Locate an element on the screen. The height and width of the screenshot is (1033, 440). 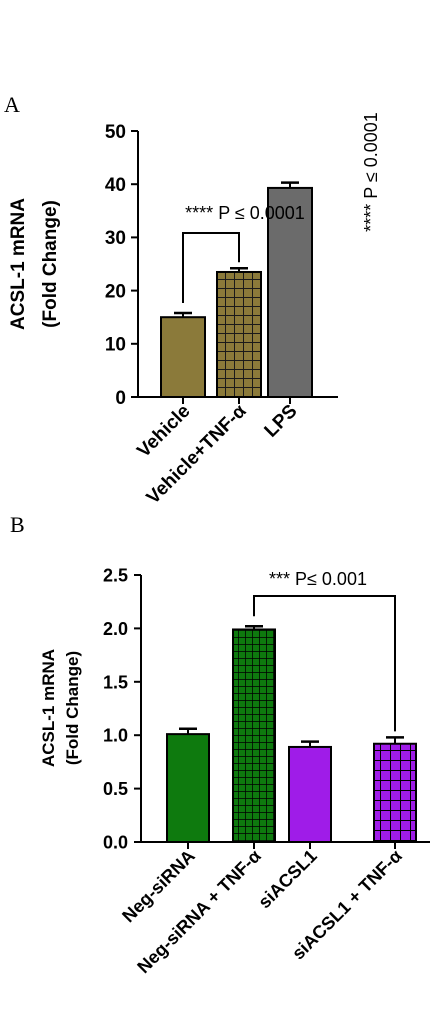
panel-letter-b: B is located at coordinates (17, 524).